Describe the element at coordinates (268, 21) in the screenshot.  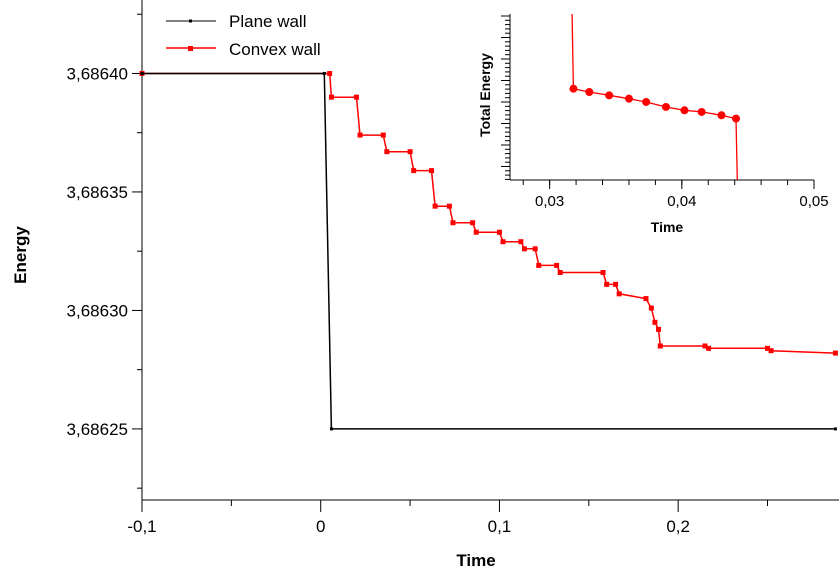
I see `legend-label-plane-wall: Plane wall` at that location.